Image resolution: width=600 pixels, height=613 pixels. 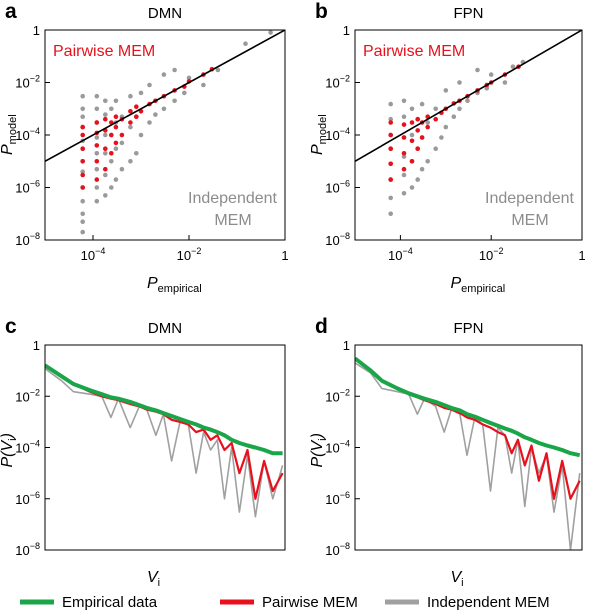 I want to click on series-pairwise-mem, so click(x=454, y=123).